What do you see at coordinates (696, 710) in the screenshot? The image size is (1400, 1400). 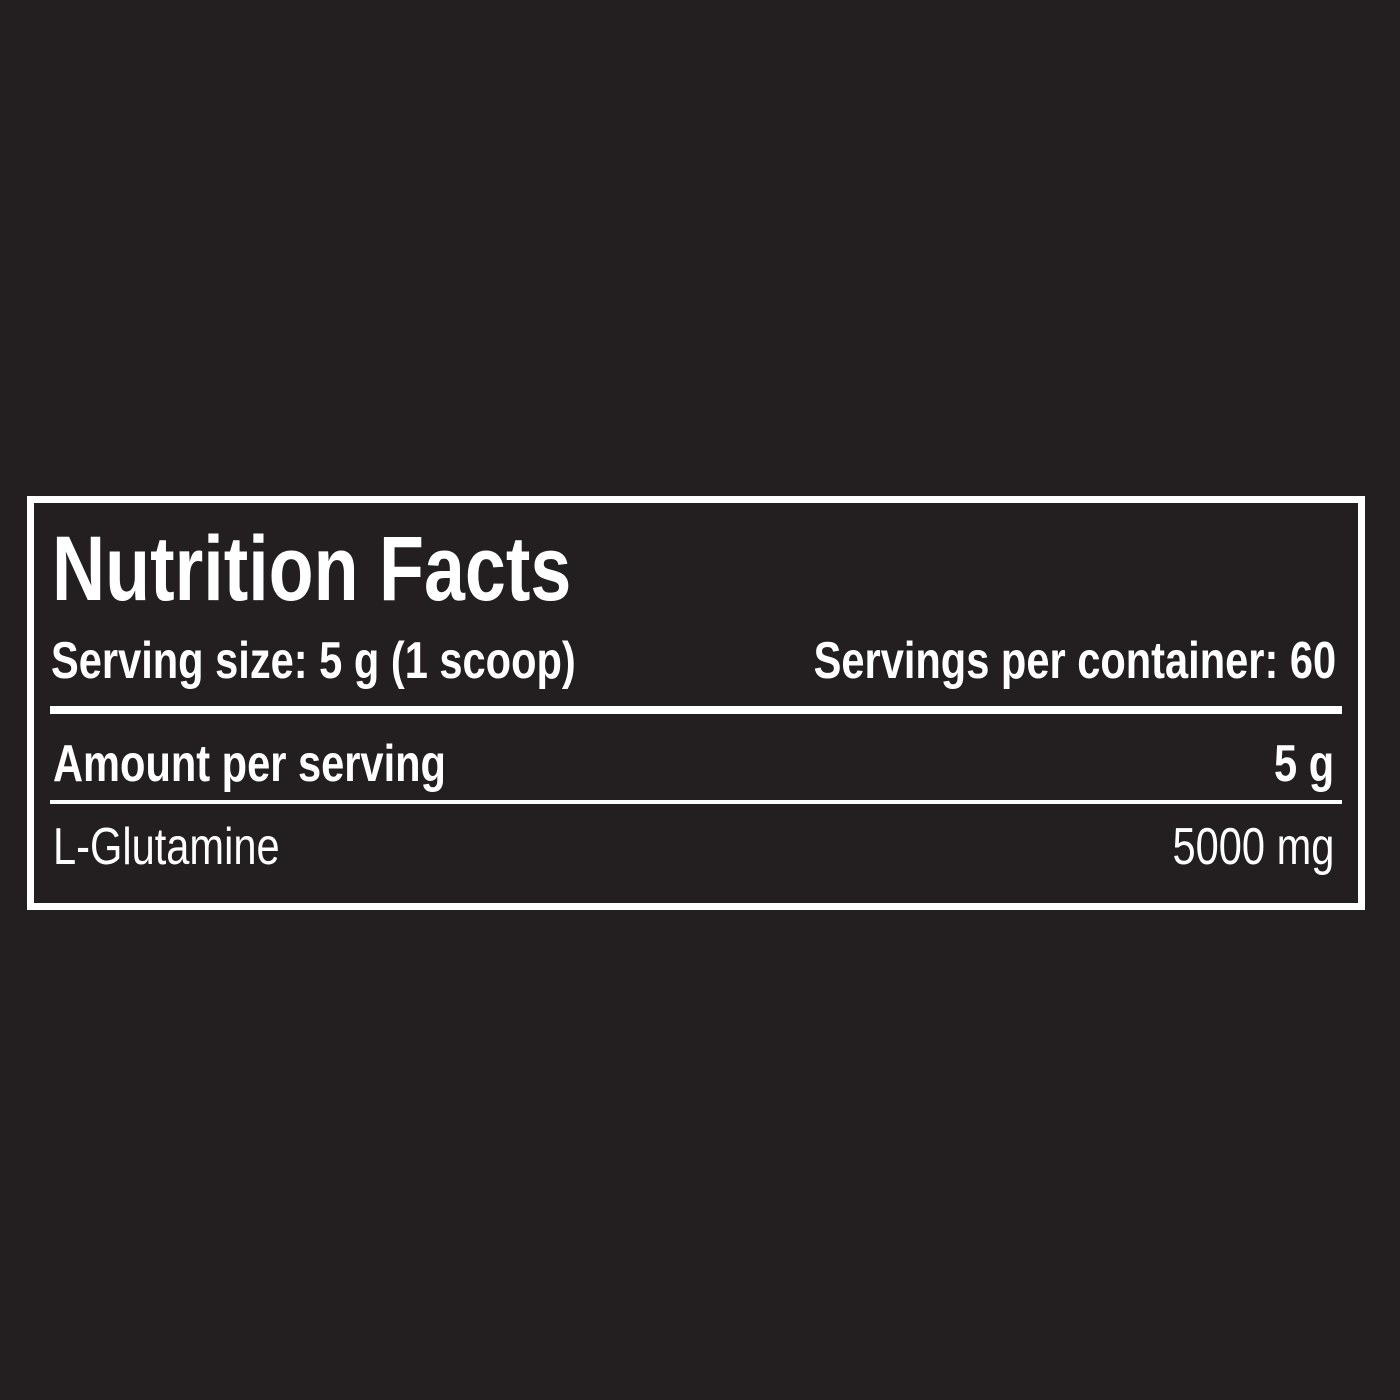 I see `thick-divider` at bounding box center [696, 710].